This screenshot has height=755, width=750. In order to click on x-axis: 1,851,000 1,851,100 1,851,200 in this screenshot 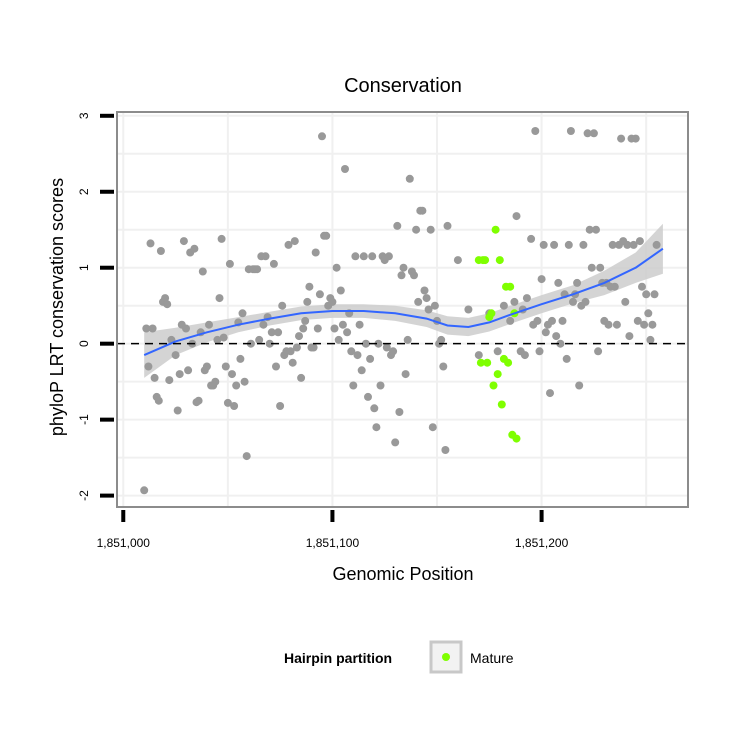, I will do `click(333, 530)`.